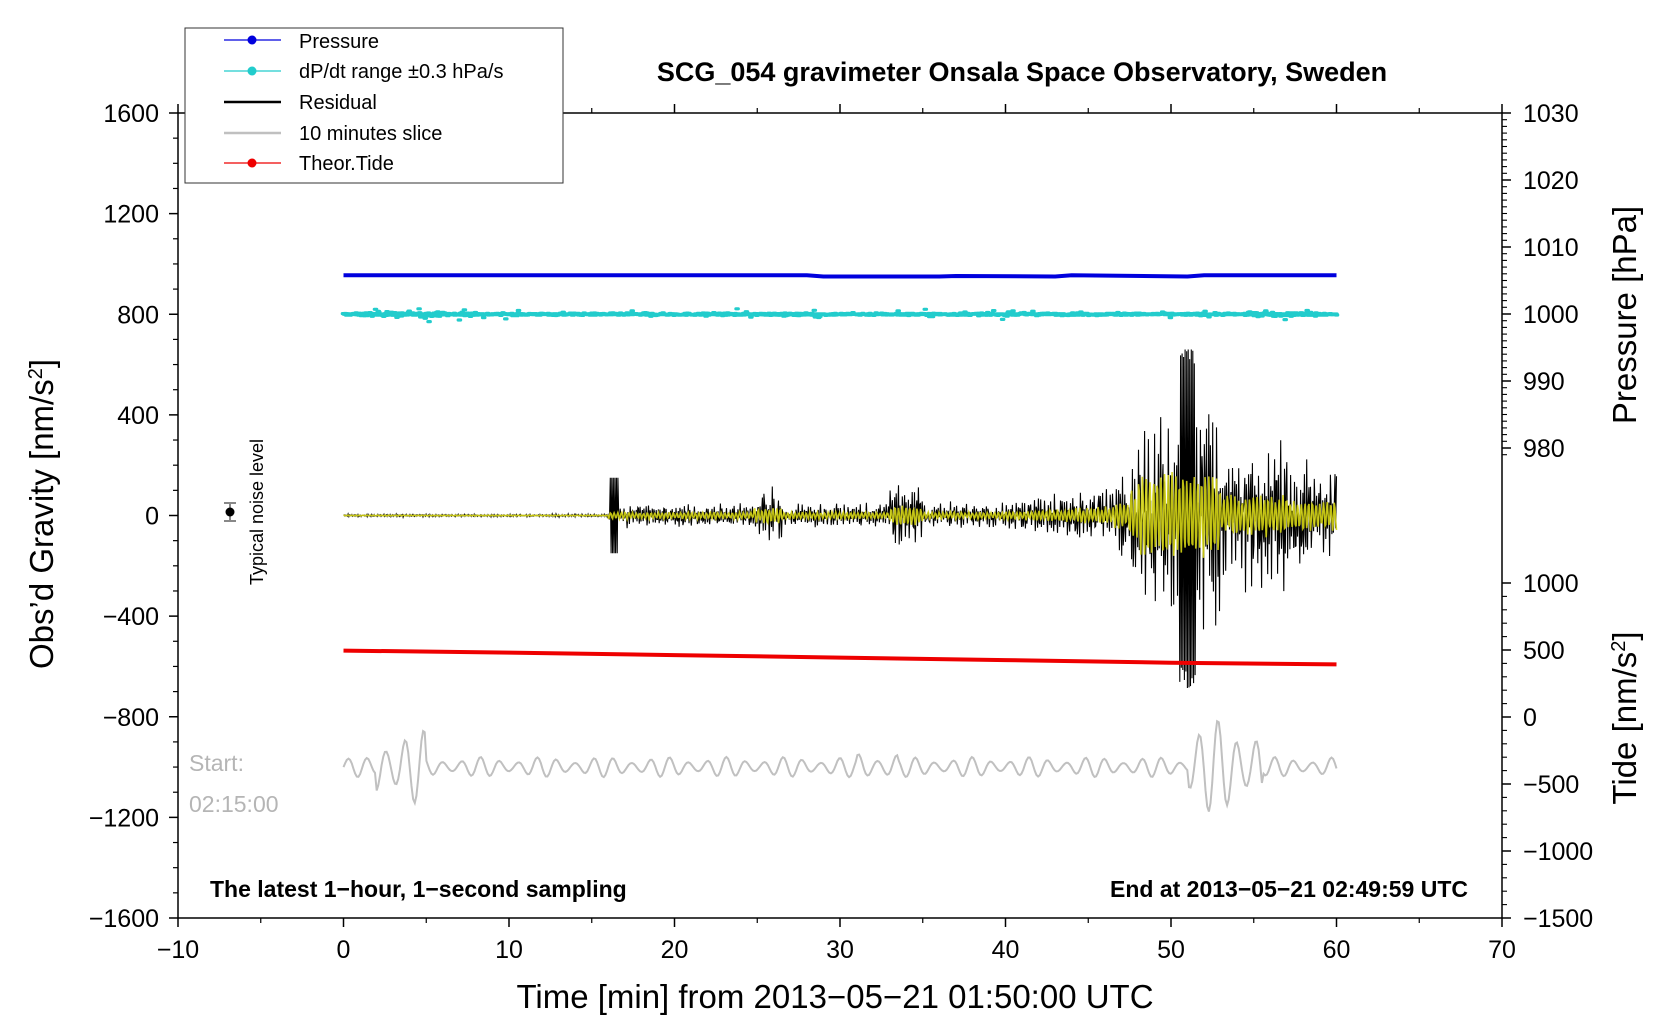 The image size is (1676, 1020). I want to click on left-axis-title: Obs’d Gravity [nm/s2], so click(41, 514).